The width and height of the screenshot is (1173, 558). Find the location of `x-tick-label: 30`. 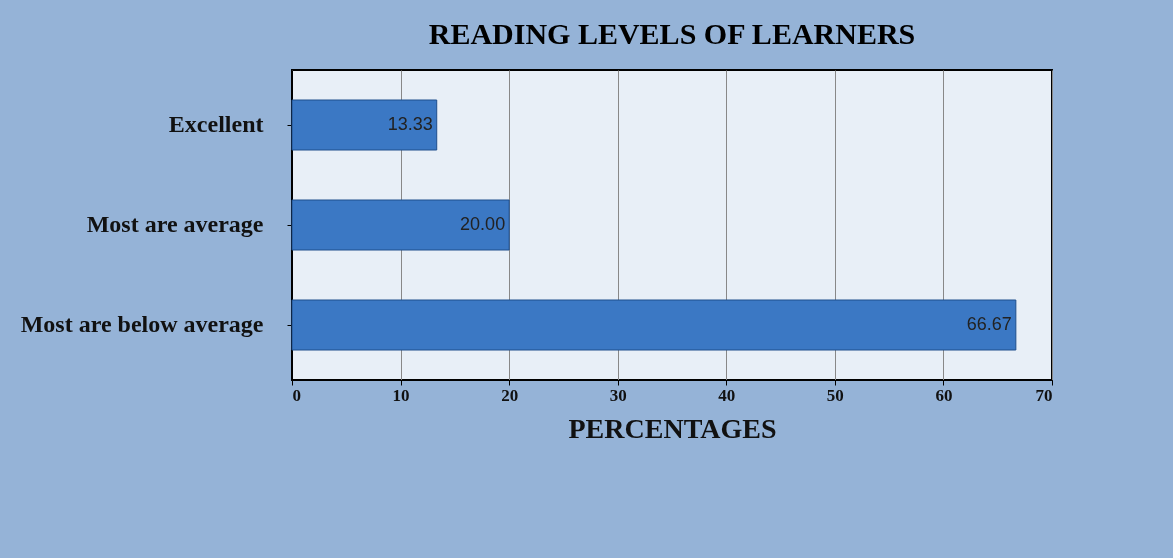

x-tick-label: 30 is located at coordinates (618, 395).